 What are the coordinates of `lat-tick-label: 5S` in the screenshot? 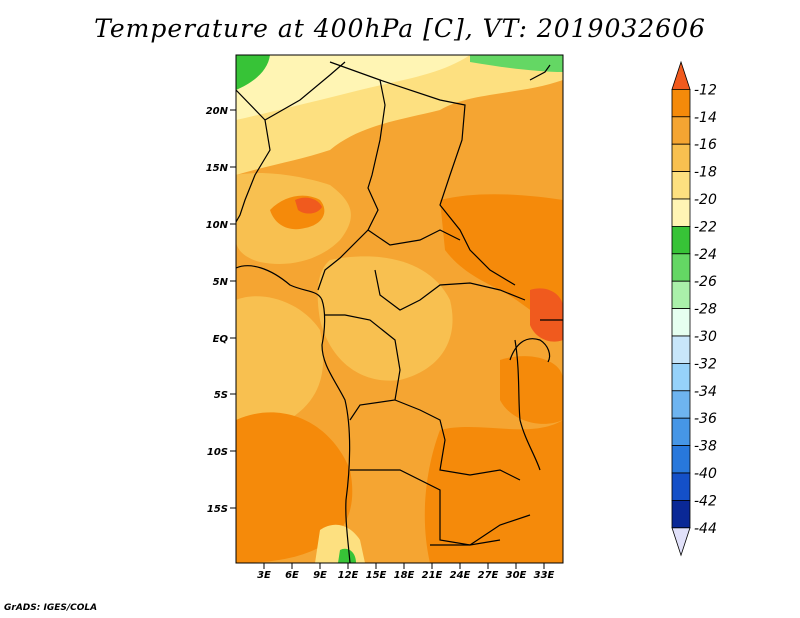 It's located at (221, 395).